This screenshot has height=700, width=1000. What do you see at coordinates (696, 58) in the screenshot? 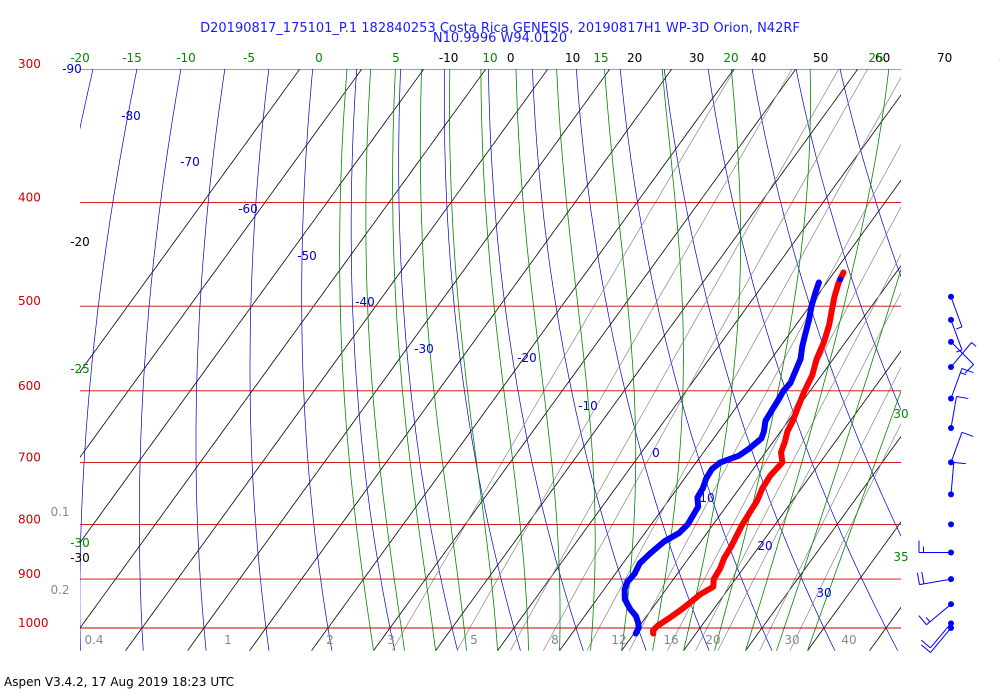
I see `isotherm-tick-label: 30` at bounding box center [696, 58].